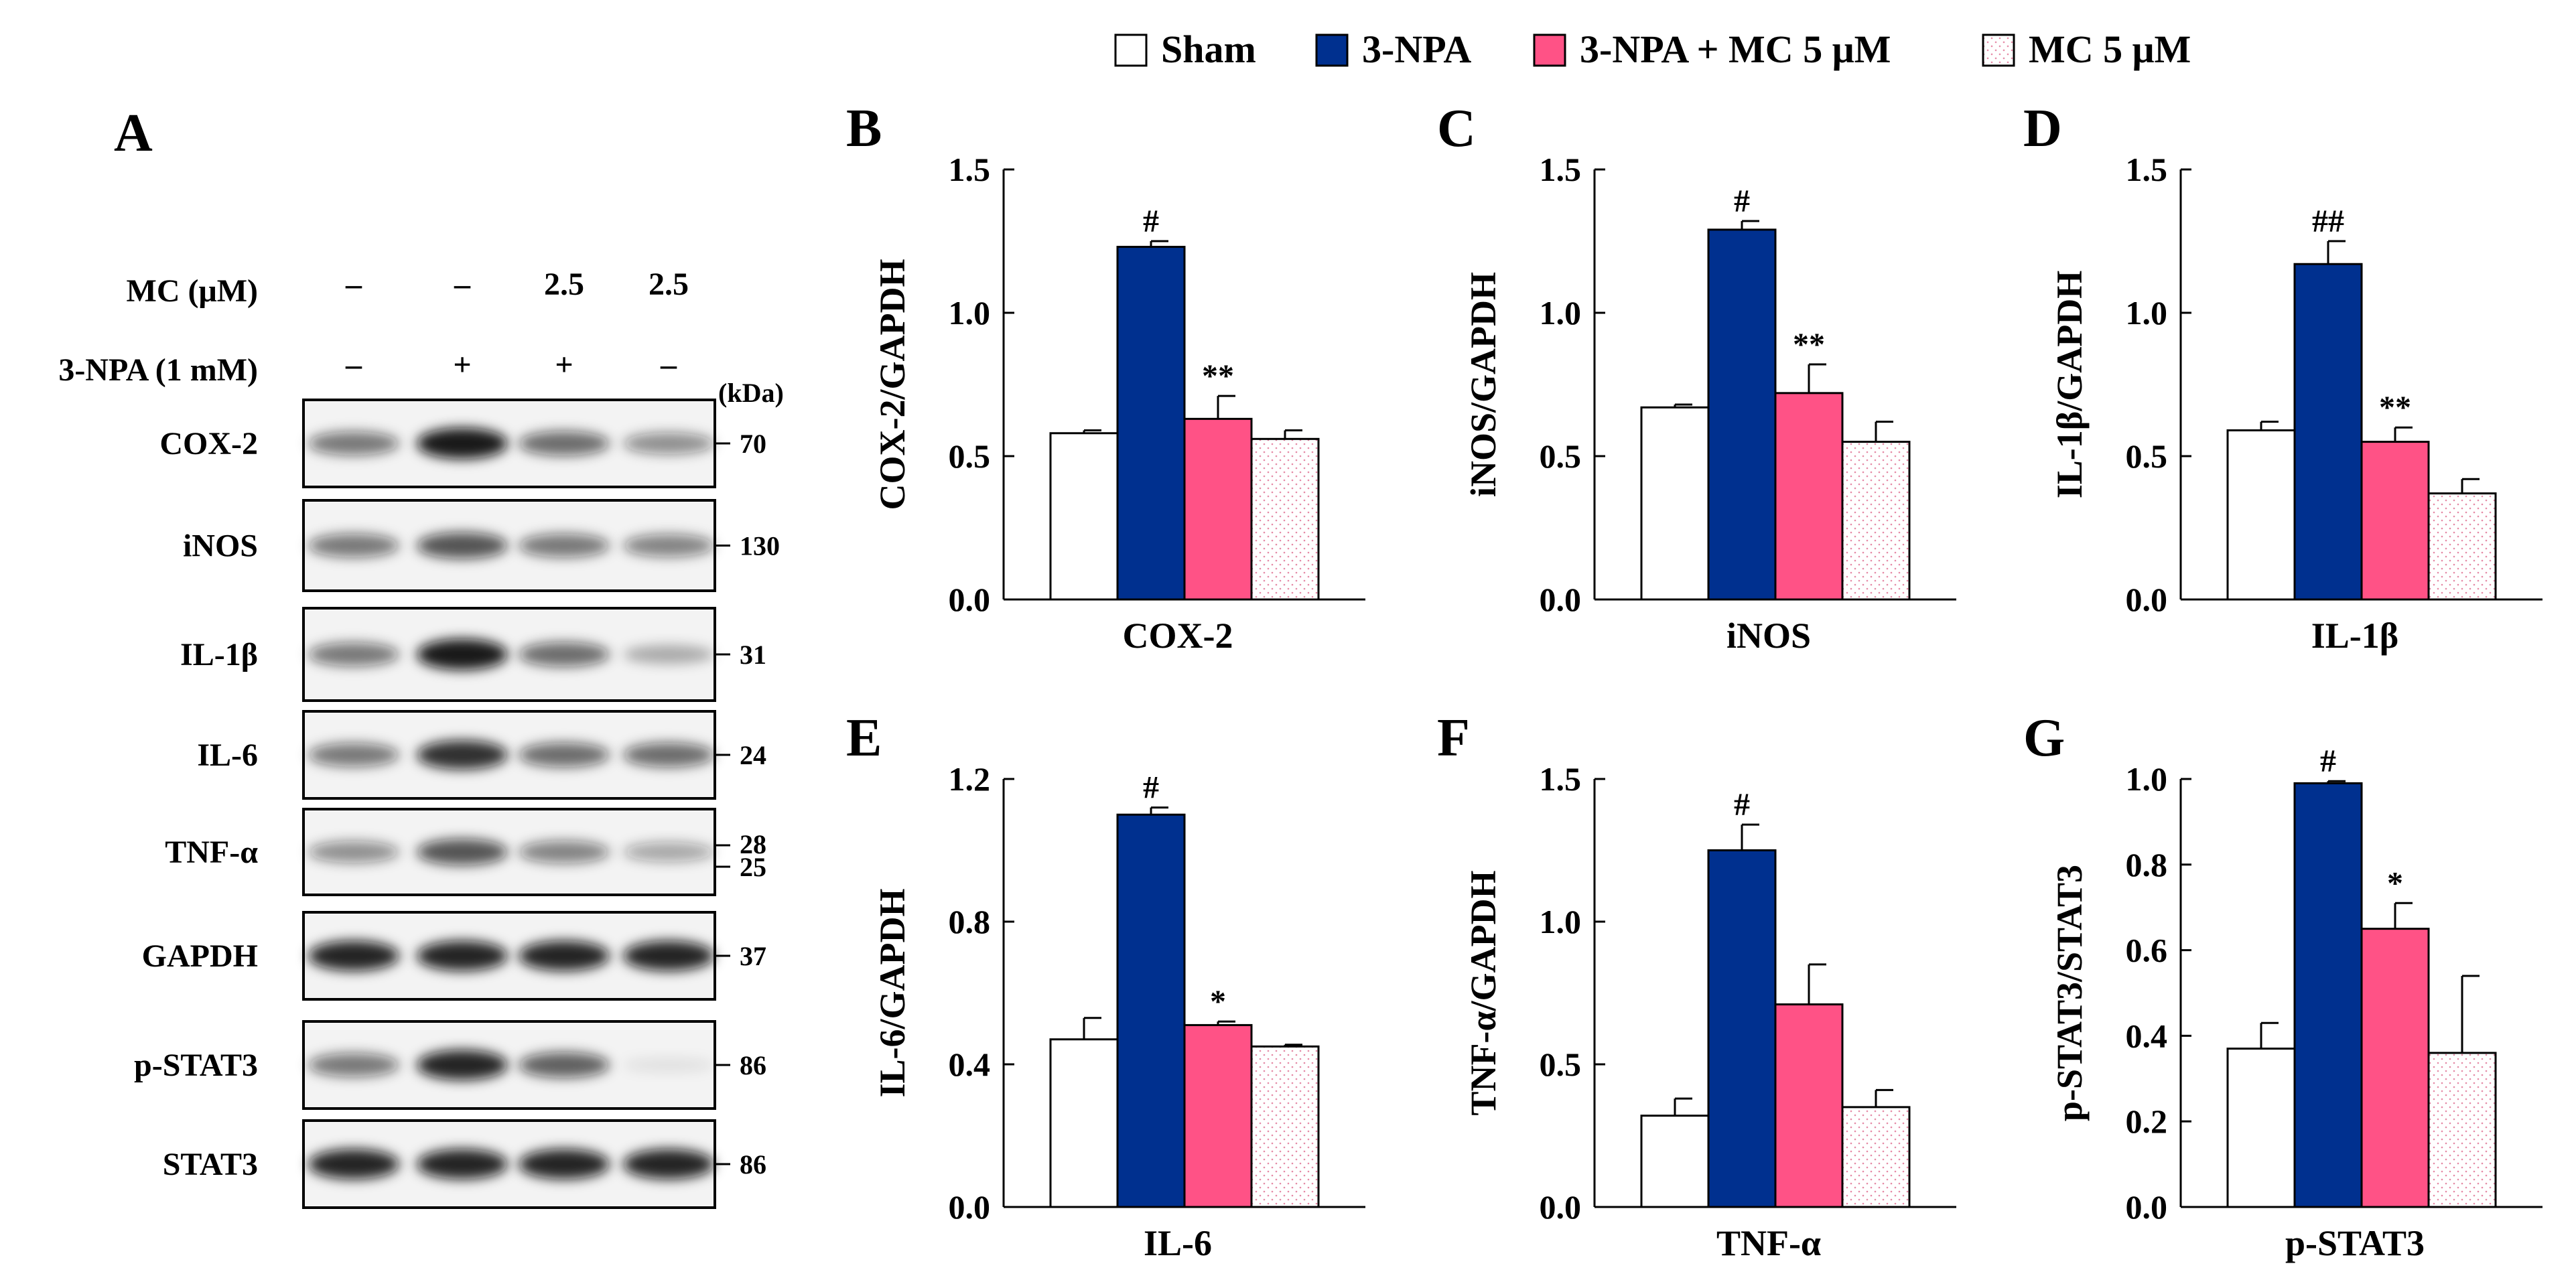  I want to click on mc-value: –, so click(463, 284).